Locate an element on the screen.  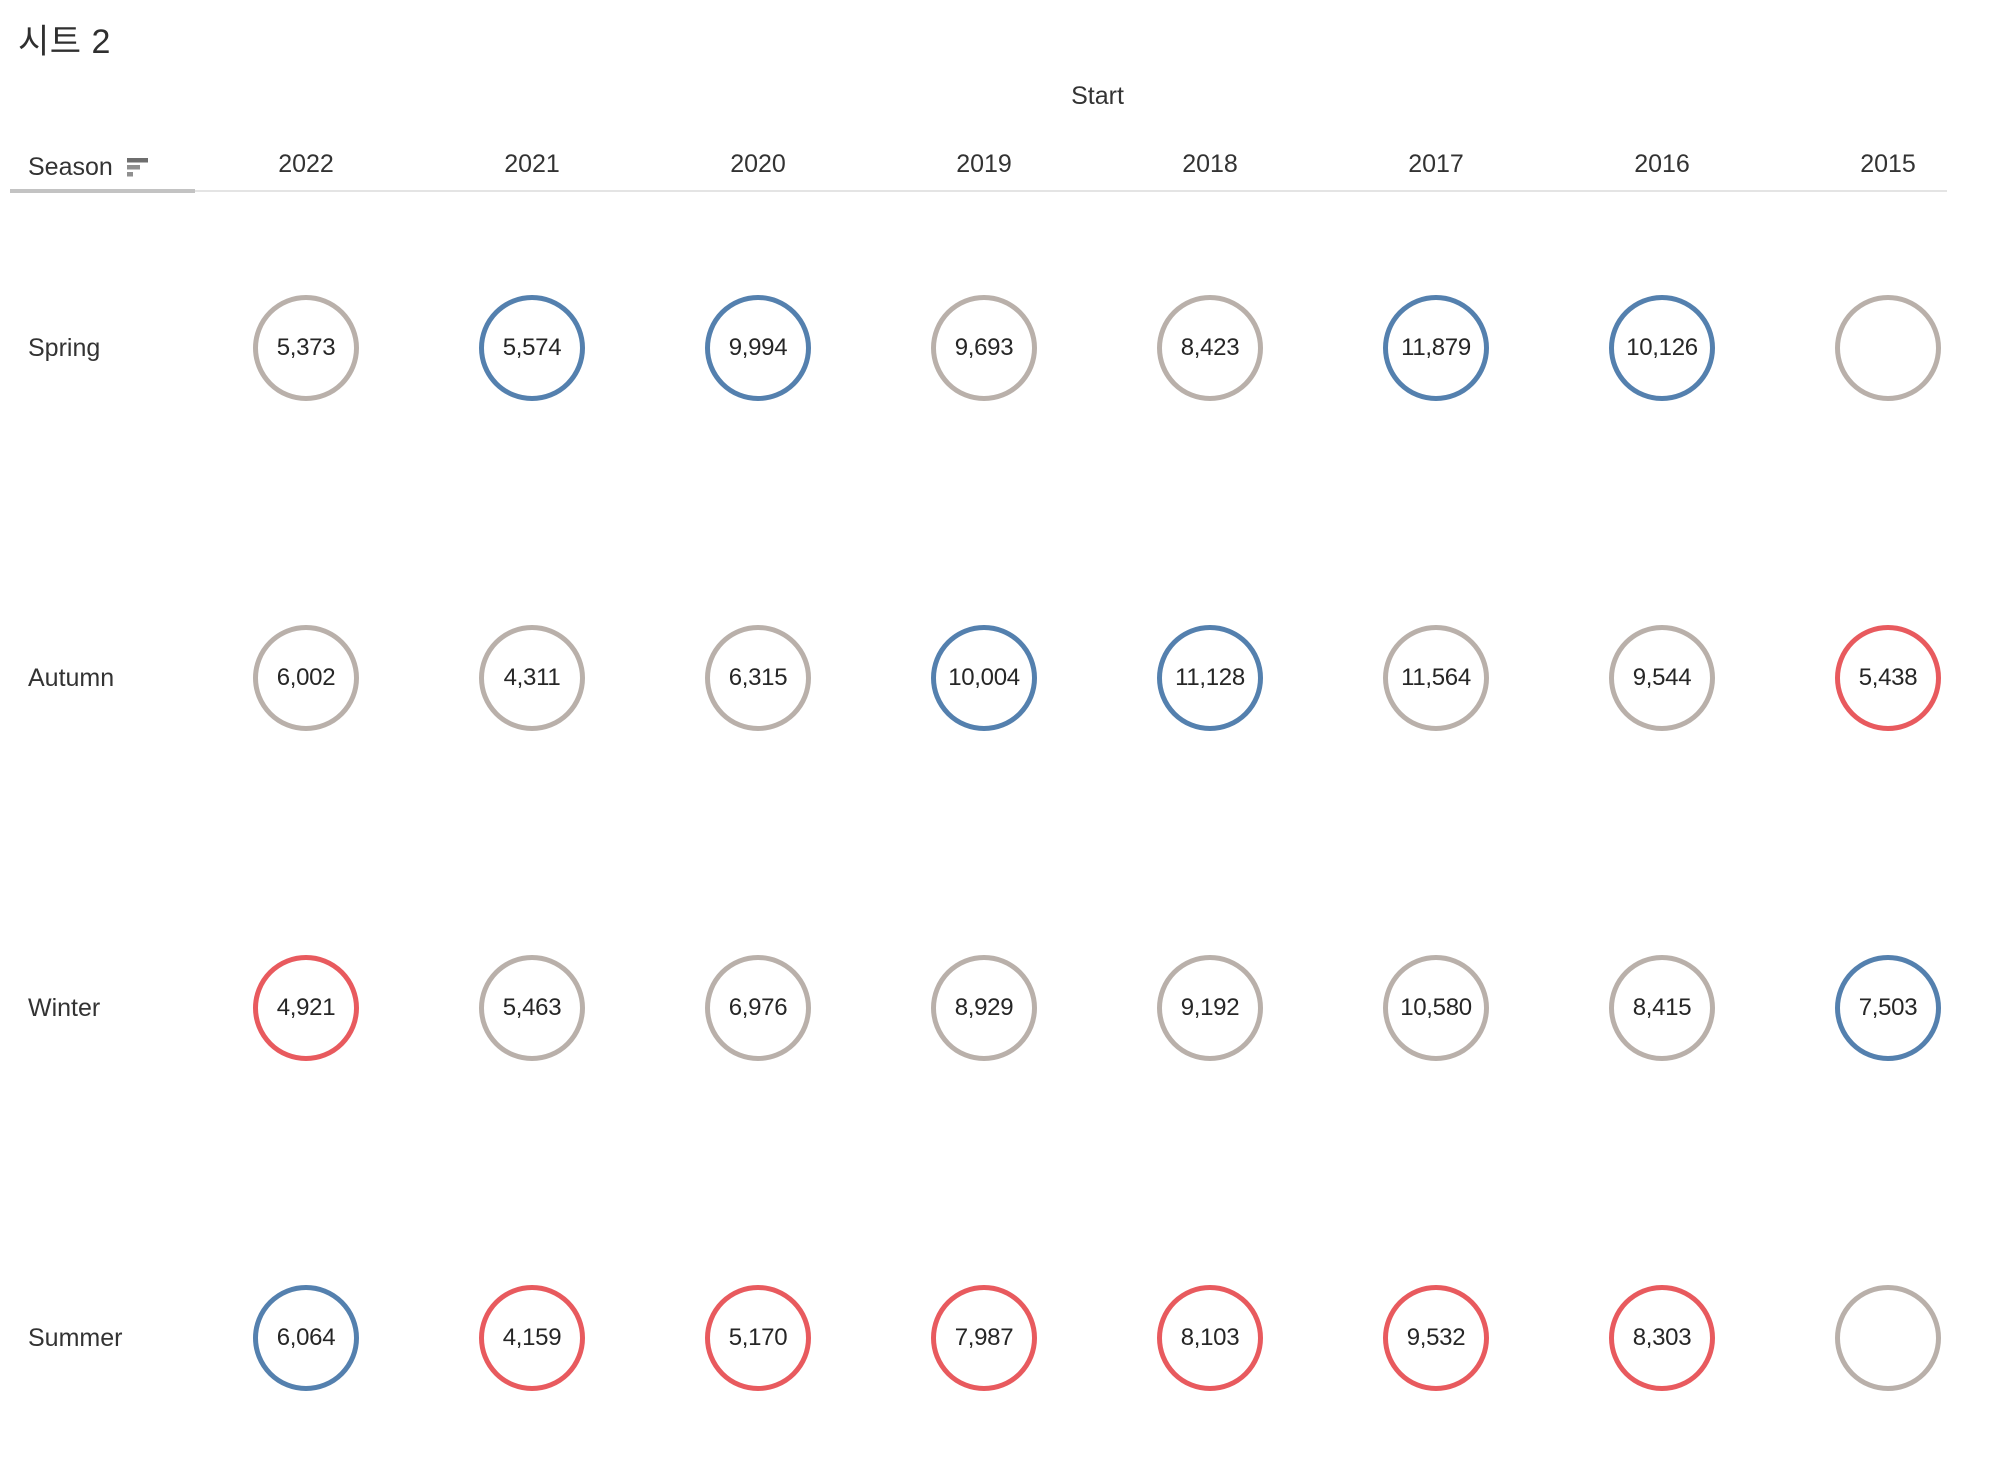
circle-mark: 8,423 is located at coordinates (1210, 348).